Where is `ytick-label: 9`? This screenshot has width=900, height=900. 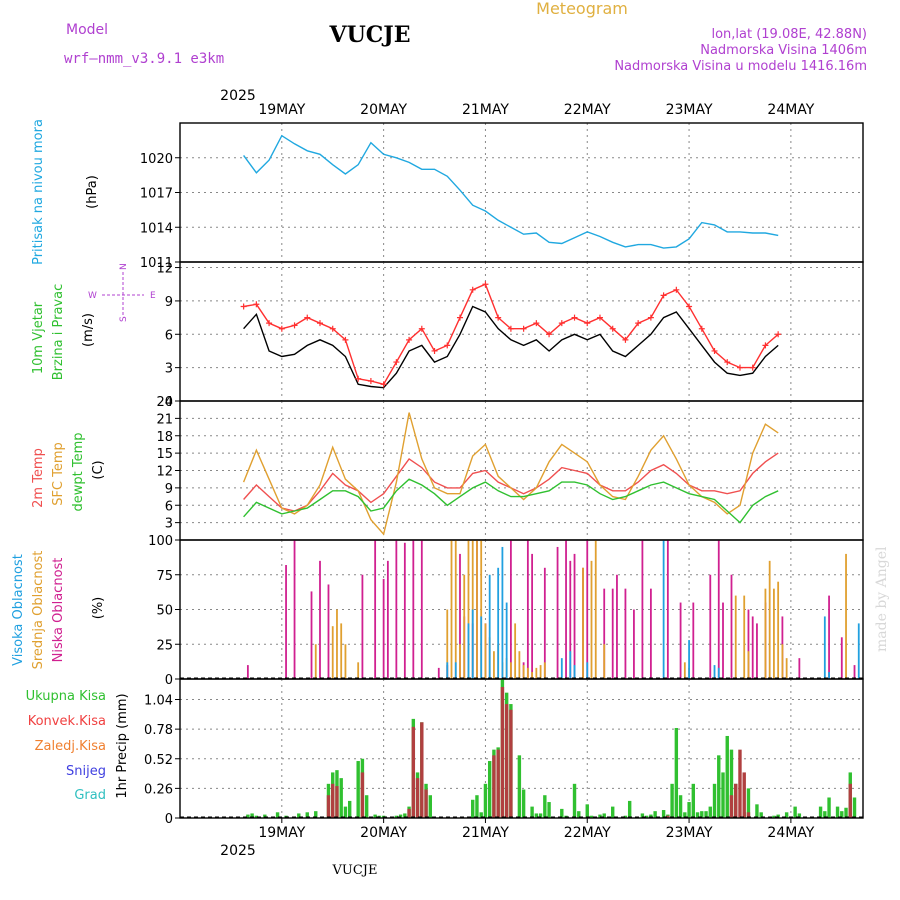 ytick-label: 9 is located at coordinates (169, 302).